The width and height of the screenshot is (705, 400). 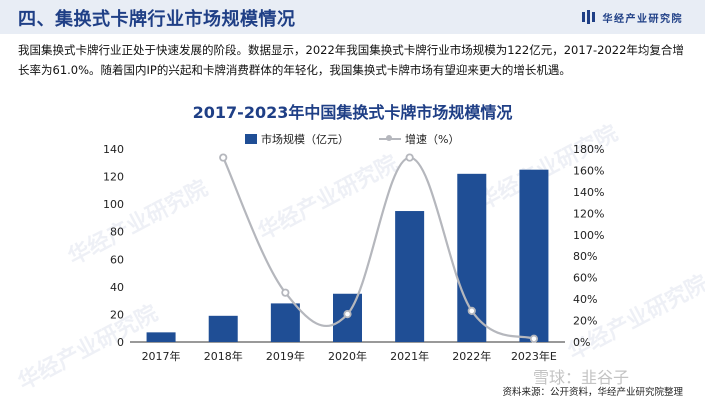 What do you see at coordinates (117, 232) in the screenshot?
I see `y-left-tick-label: 80` at bounding box center [117, 232].